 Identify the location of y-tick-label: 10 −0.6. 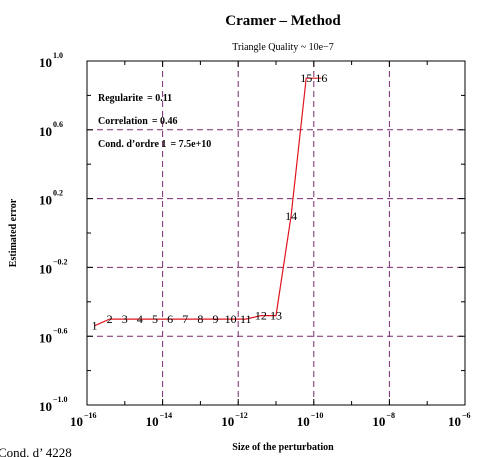
(53, 335).